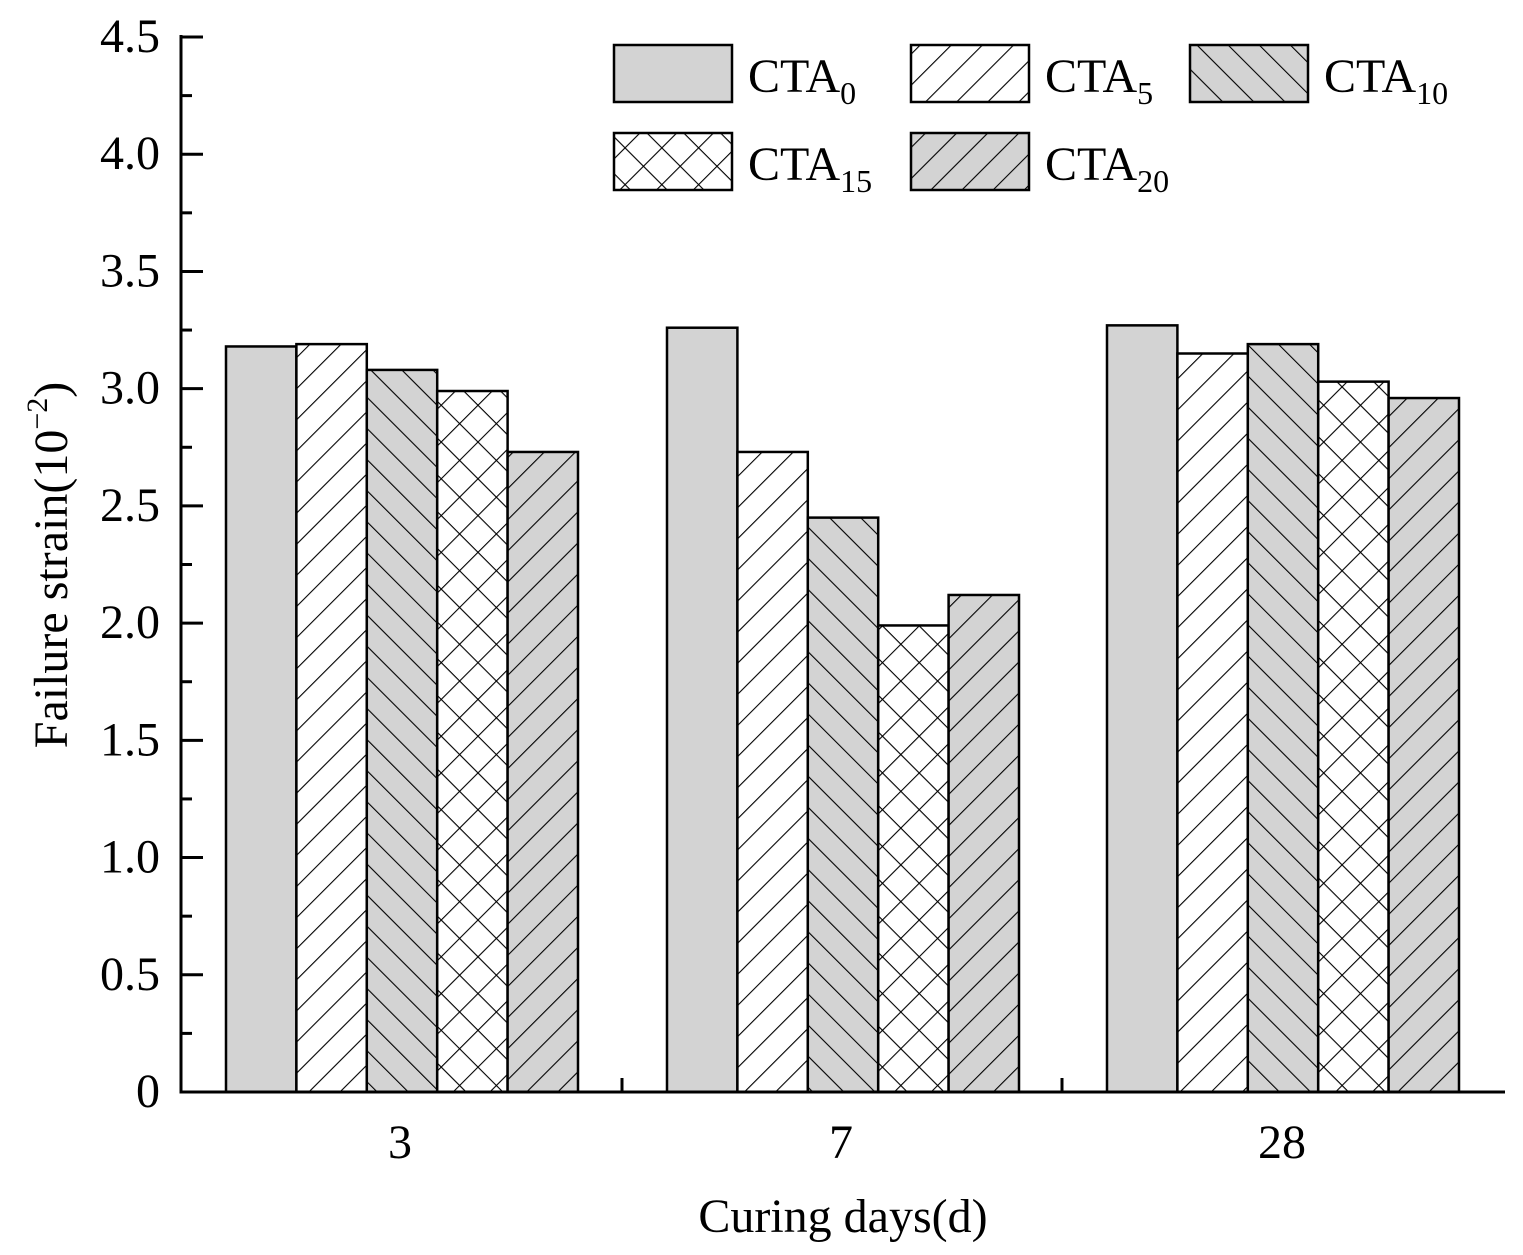  I want to click on bar-28d-cta10, so click(1283, 718).